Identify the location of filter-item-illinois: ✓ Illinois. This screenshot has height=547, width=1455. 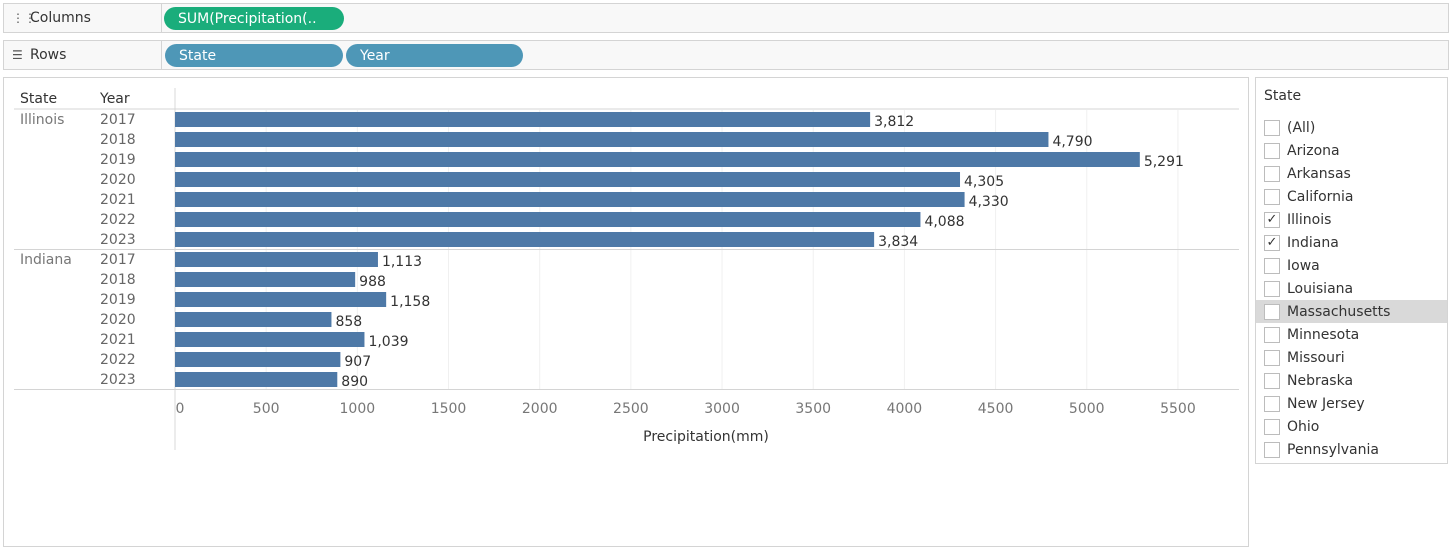
(1351, 219).